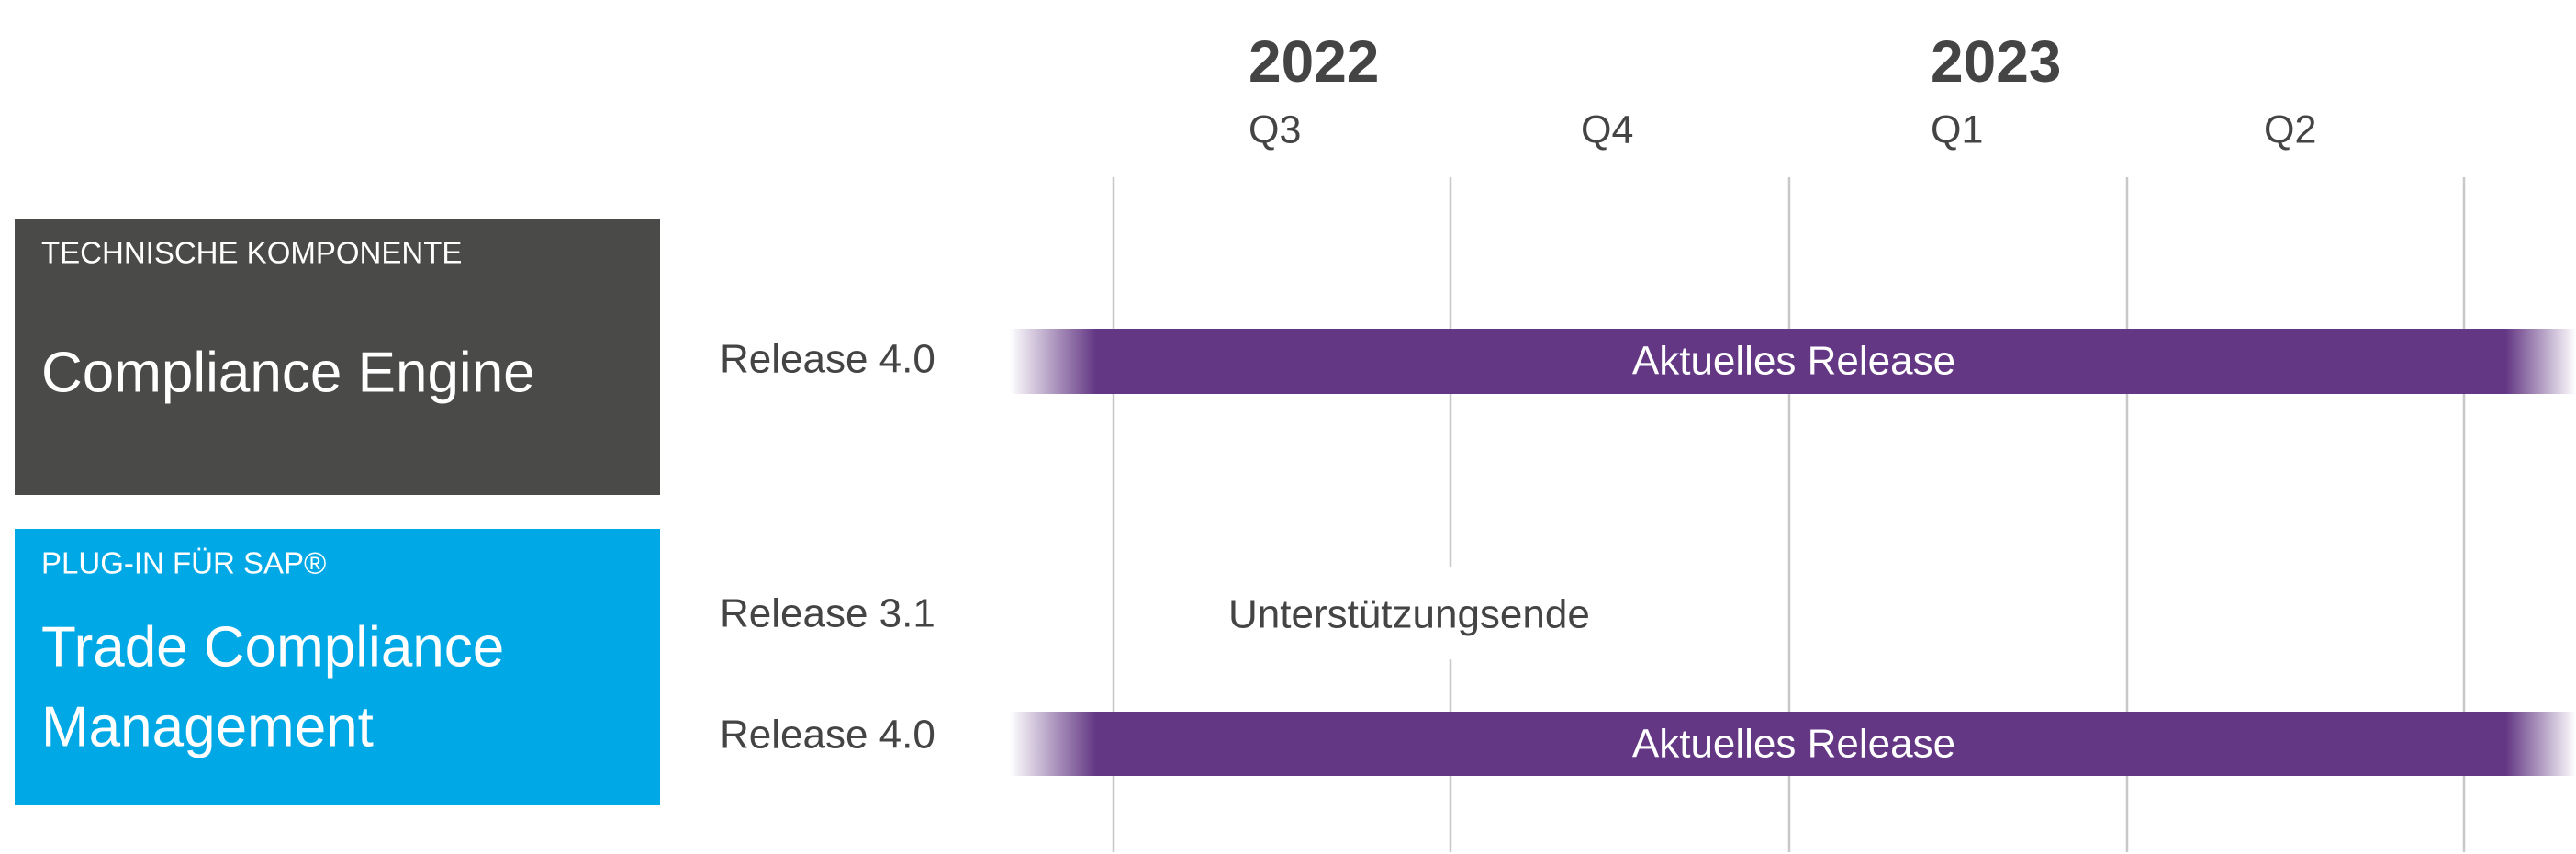 The height and width of the screenshot is (854, 2576). I want to click on component-name: Trade Compliance, so click(272, 647).